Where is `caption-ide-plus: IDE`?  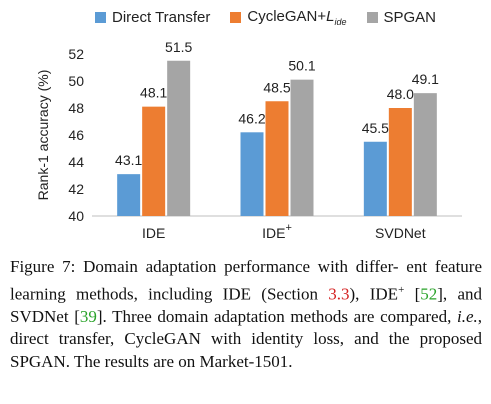
caption-ide-plus: IDE is located at coordinates (384, 294).